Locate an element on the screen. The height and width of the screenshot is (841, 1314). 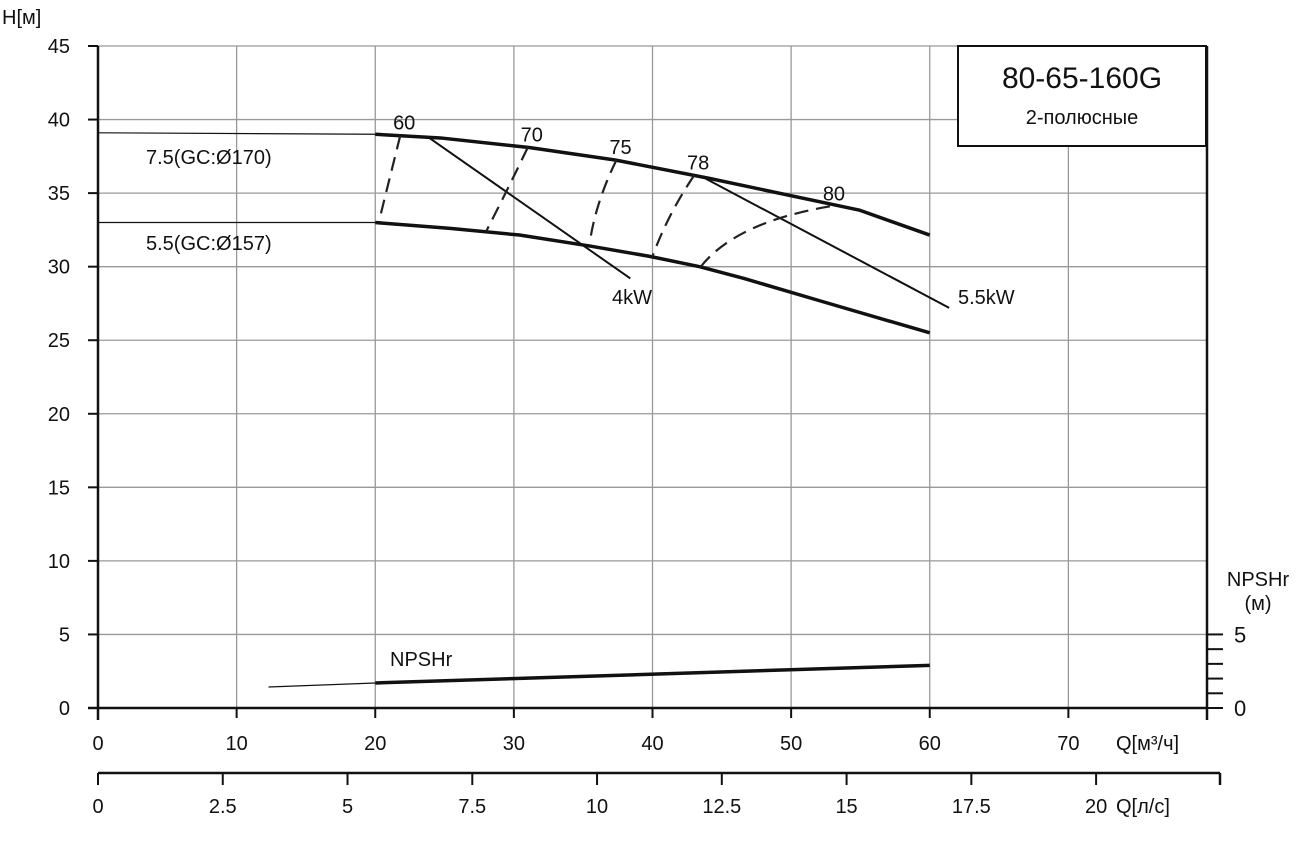
series-label: NPSHr is located at coordinates (421, 660).